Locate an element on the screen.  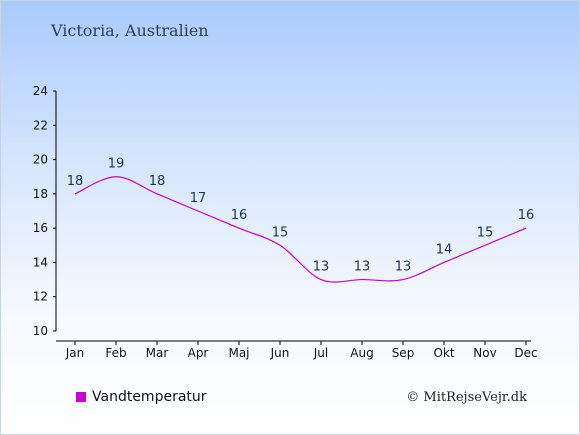
legend: Vandtemperatur is located at coordinates (141, 397).